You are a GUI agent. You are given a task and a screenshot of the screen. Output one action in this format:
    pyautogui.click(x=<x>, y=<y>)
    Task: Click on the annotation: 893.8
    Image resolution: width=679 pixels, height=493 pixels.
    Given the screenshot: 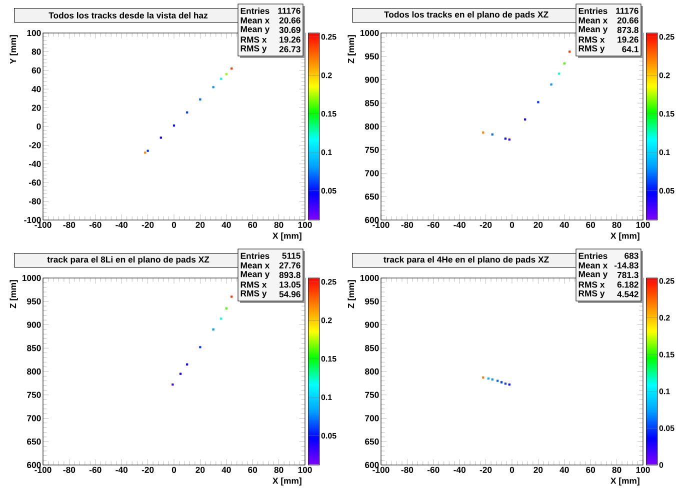 What is the action you would take?
    pyautogui.click(x=289, y=275)
    